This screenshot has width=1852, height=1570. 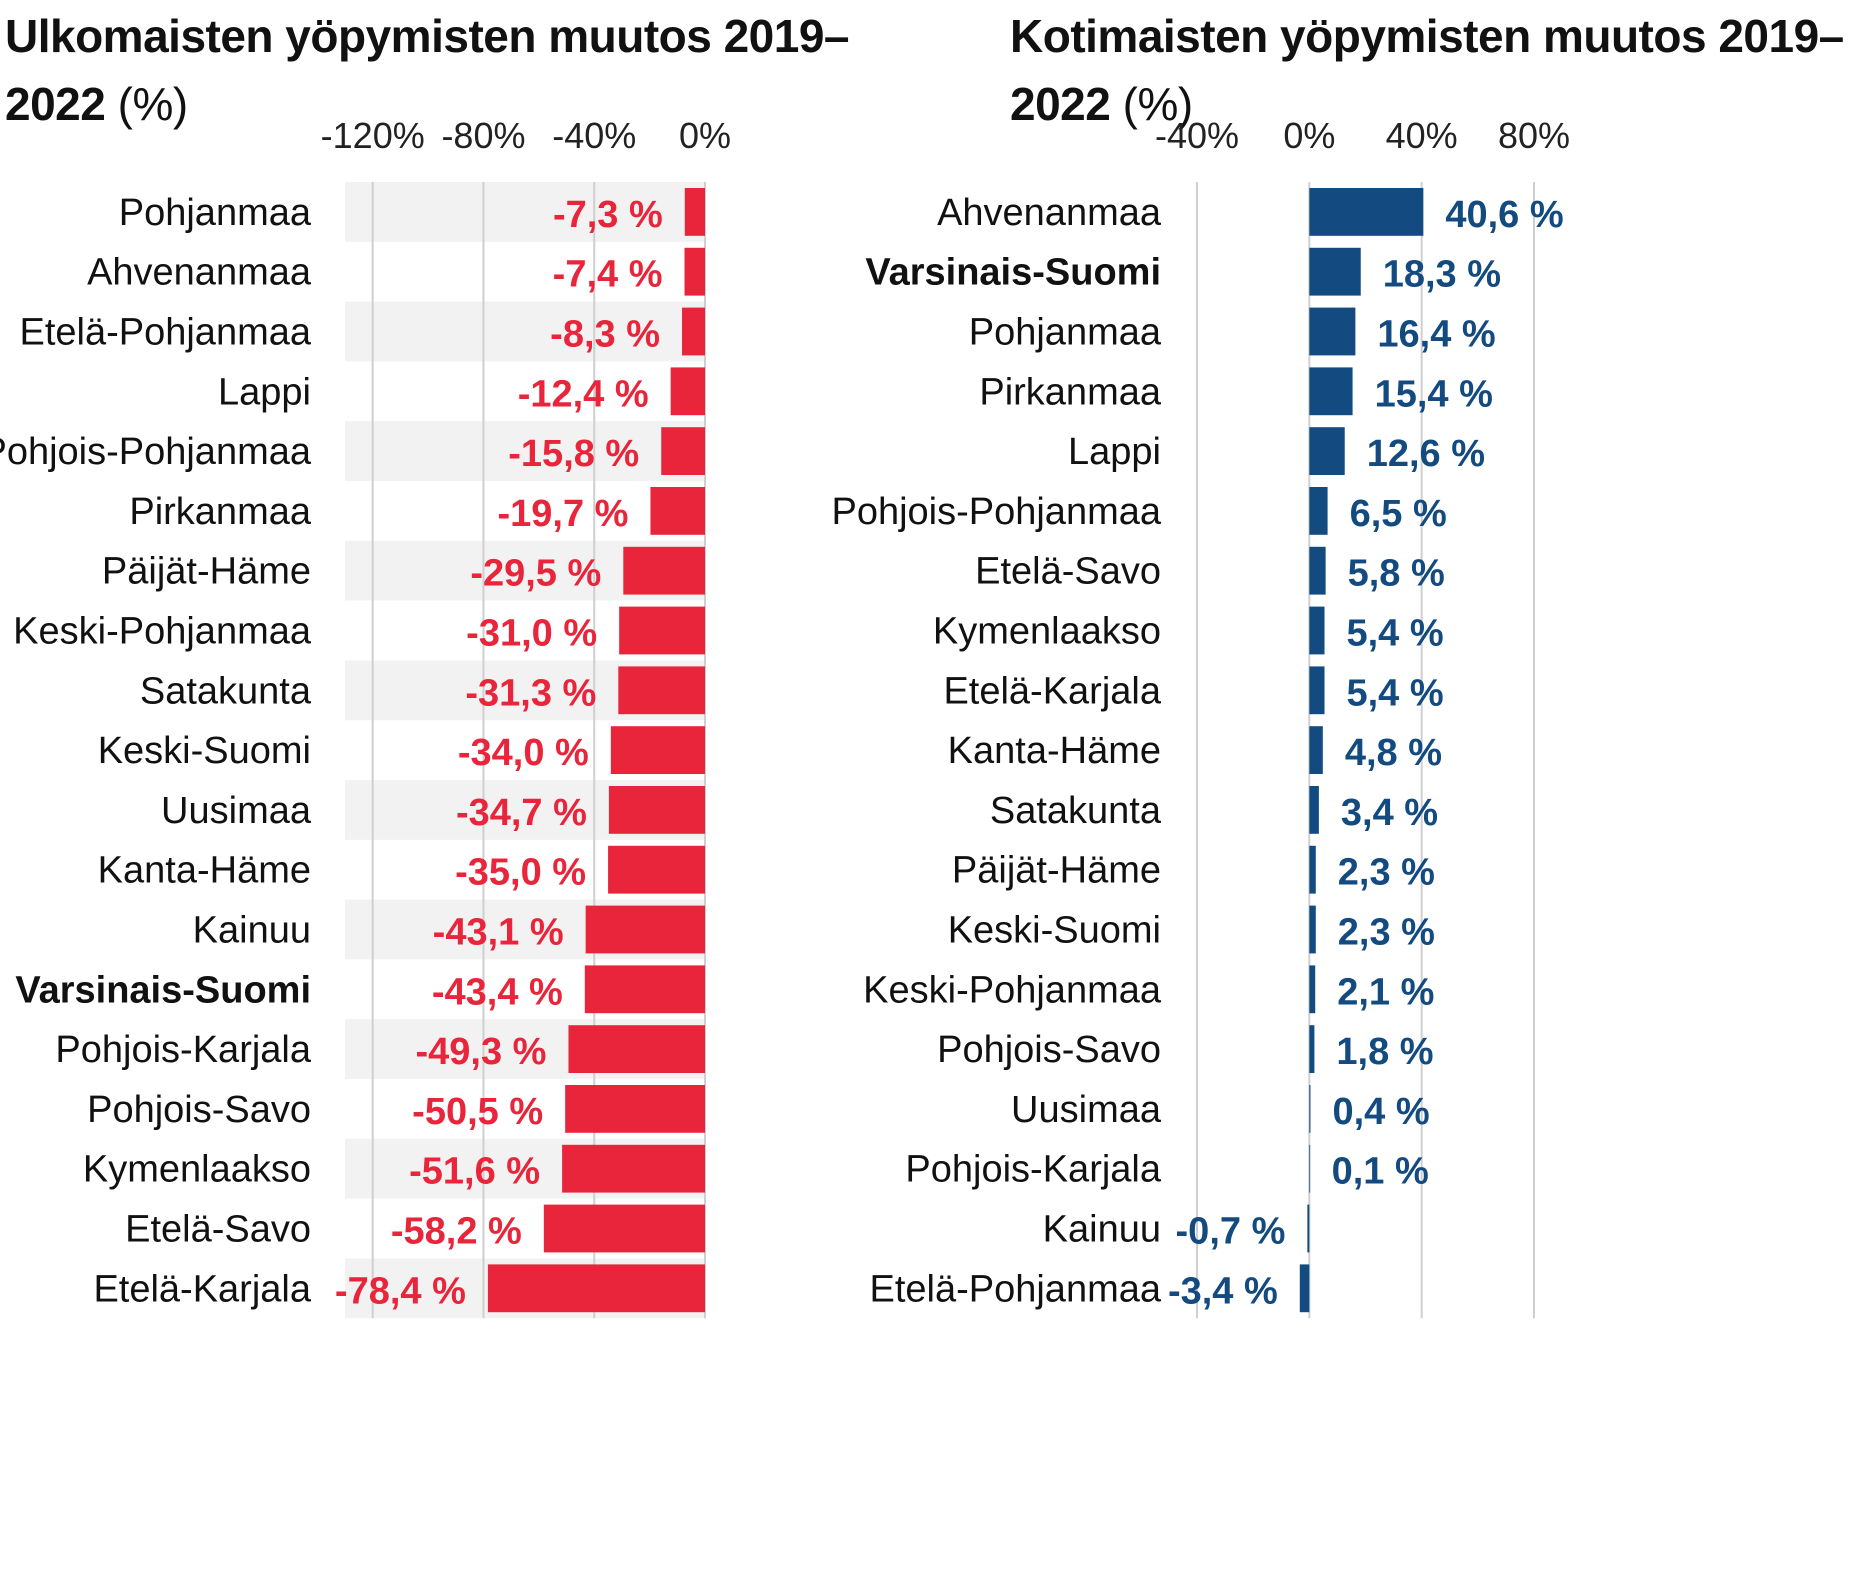 What do you see at coordinates (1054, 751) in the screenshot?
I see `domestic-category-label: Kanta-Häme` at bounding box center [1054, 751].